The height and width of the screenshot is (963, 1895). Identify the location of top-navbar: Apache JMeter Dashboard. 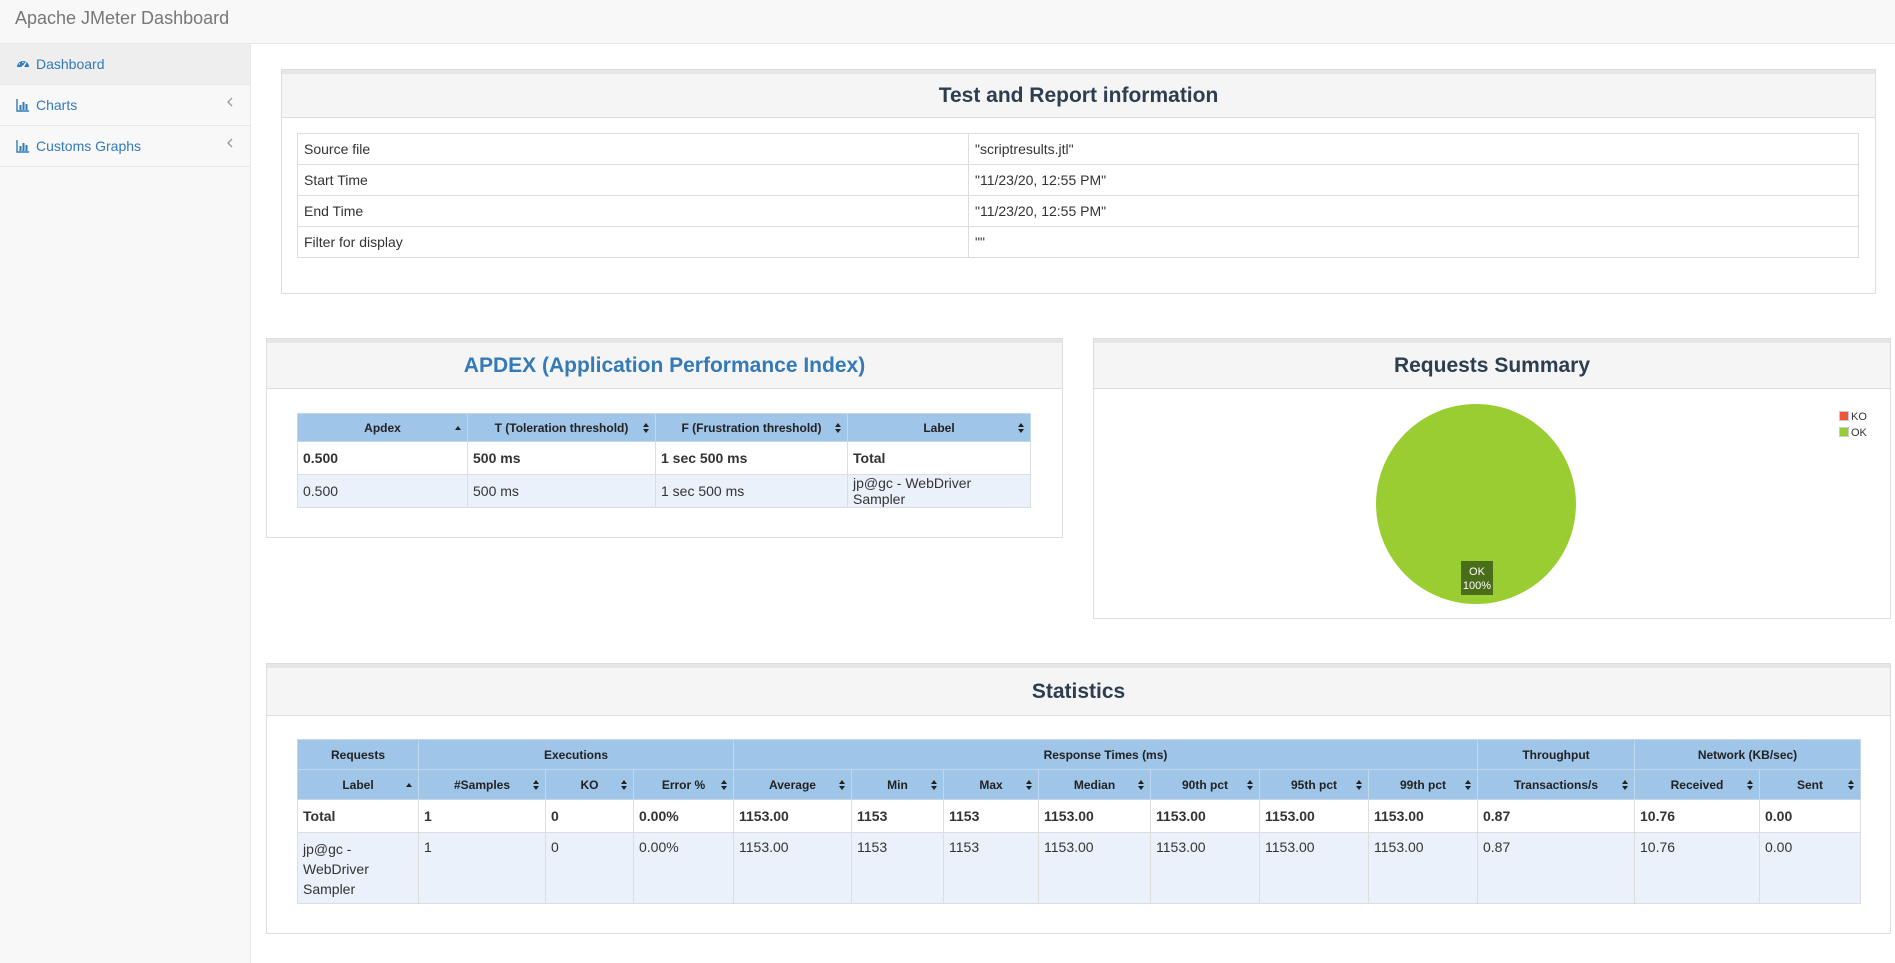
(947, 22).